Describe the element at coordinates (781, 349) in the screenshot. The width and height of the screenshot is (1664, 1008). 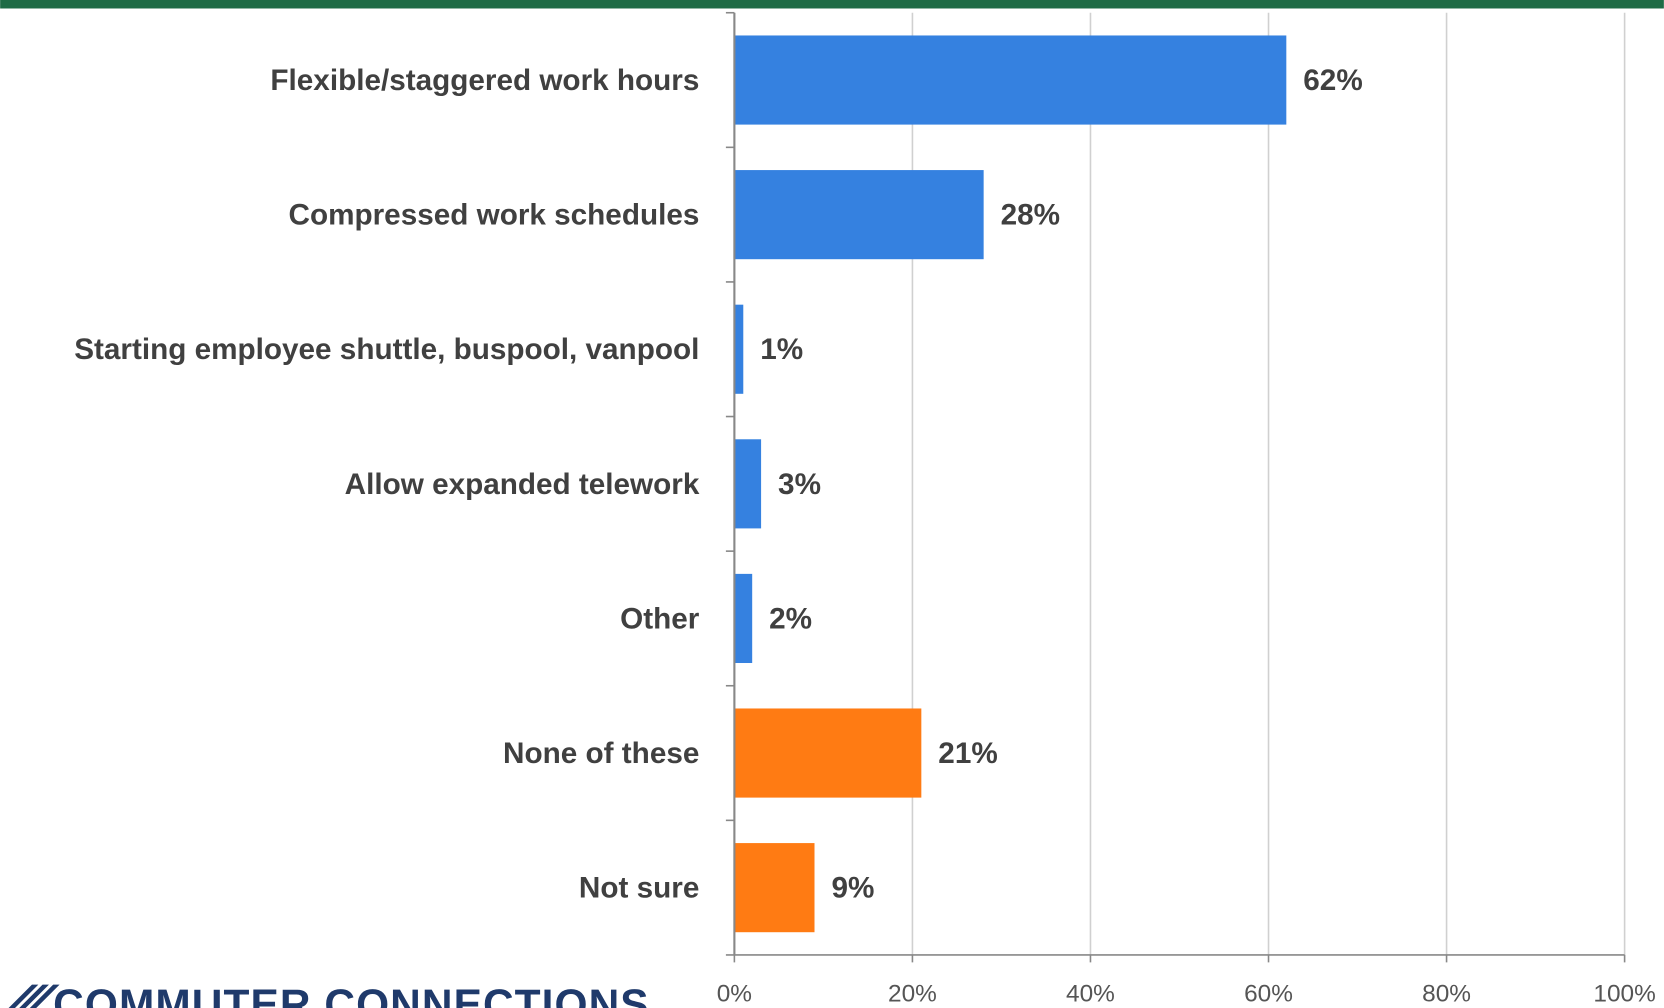
I see `value-label: 1%` at that location.